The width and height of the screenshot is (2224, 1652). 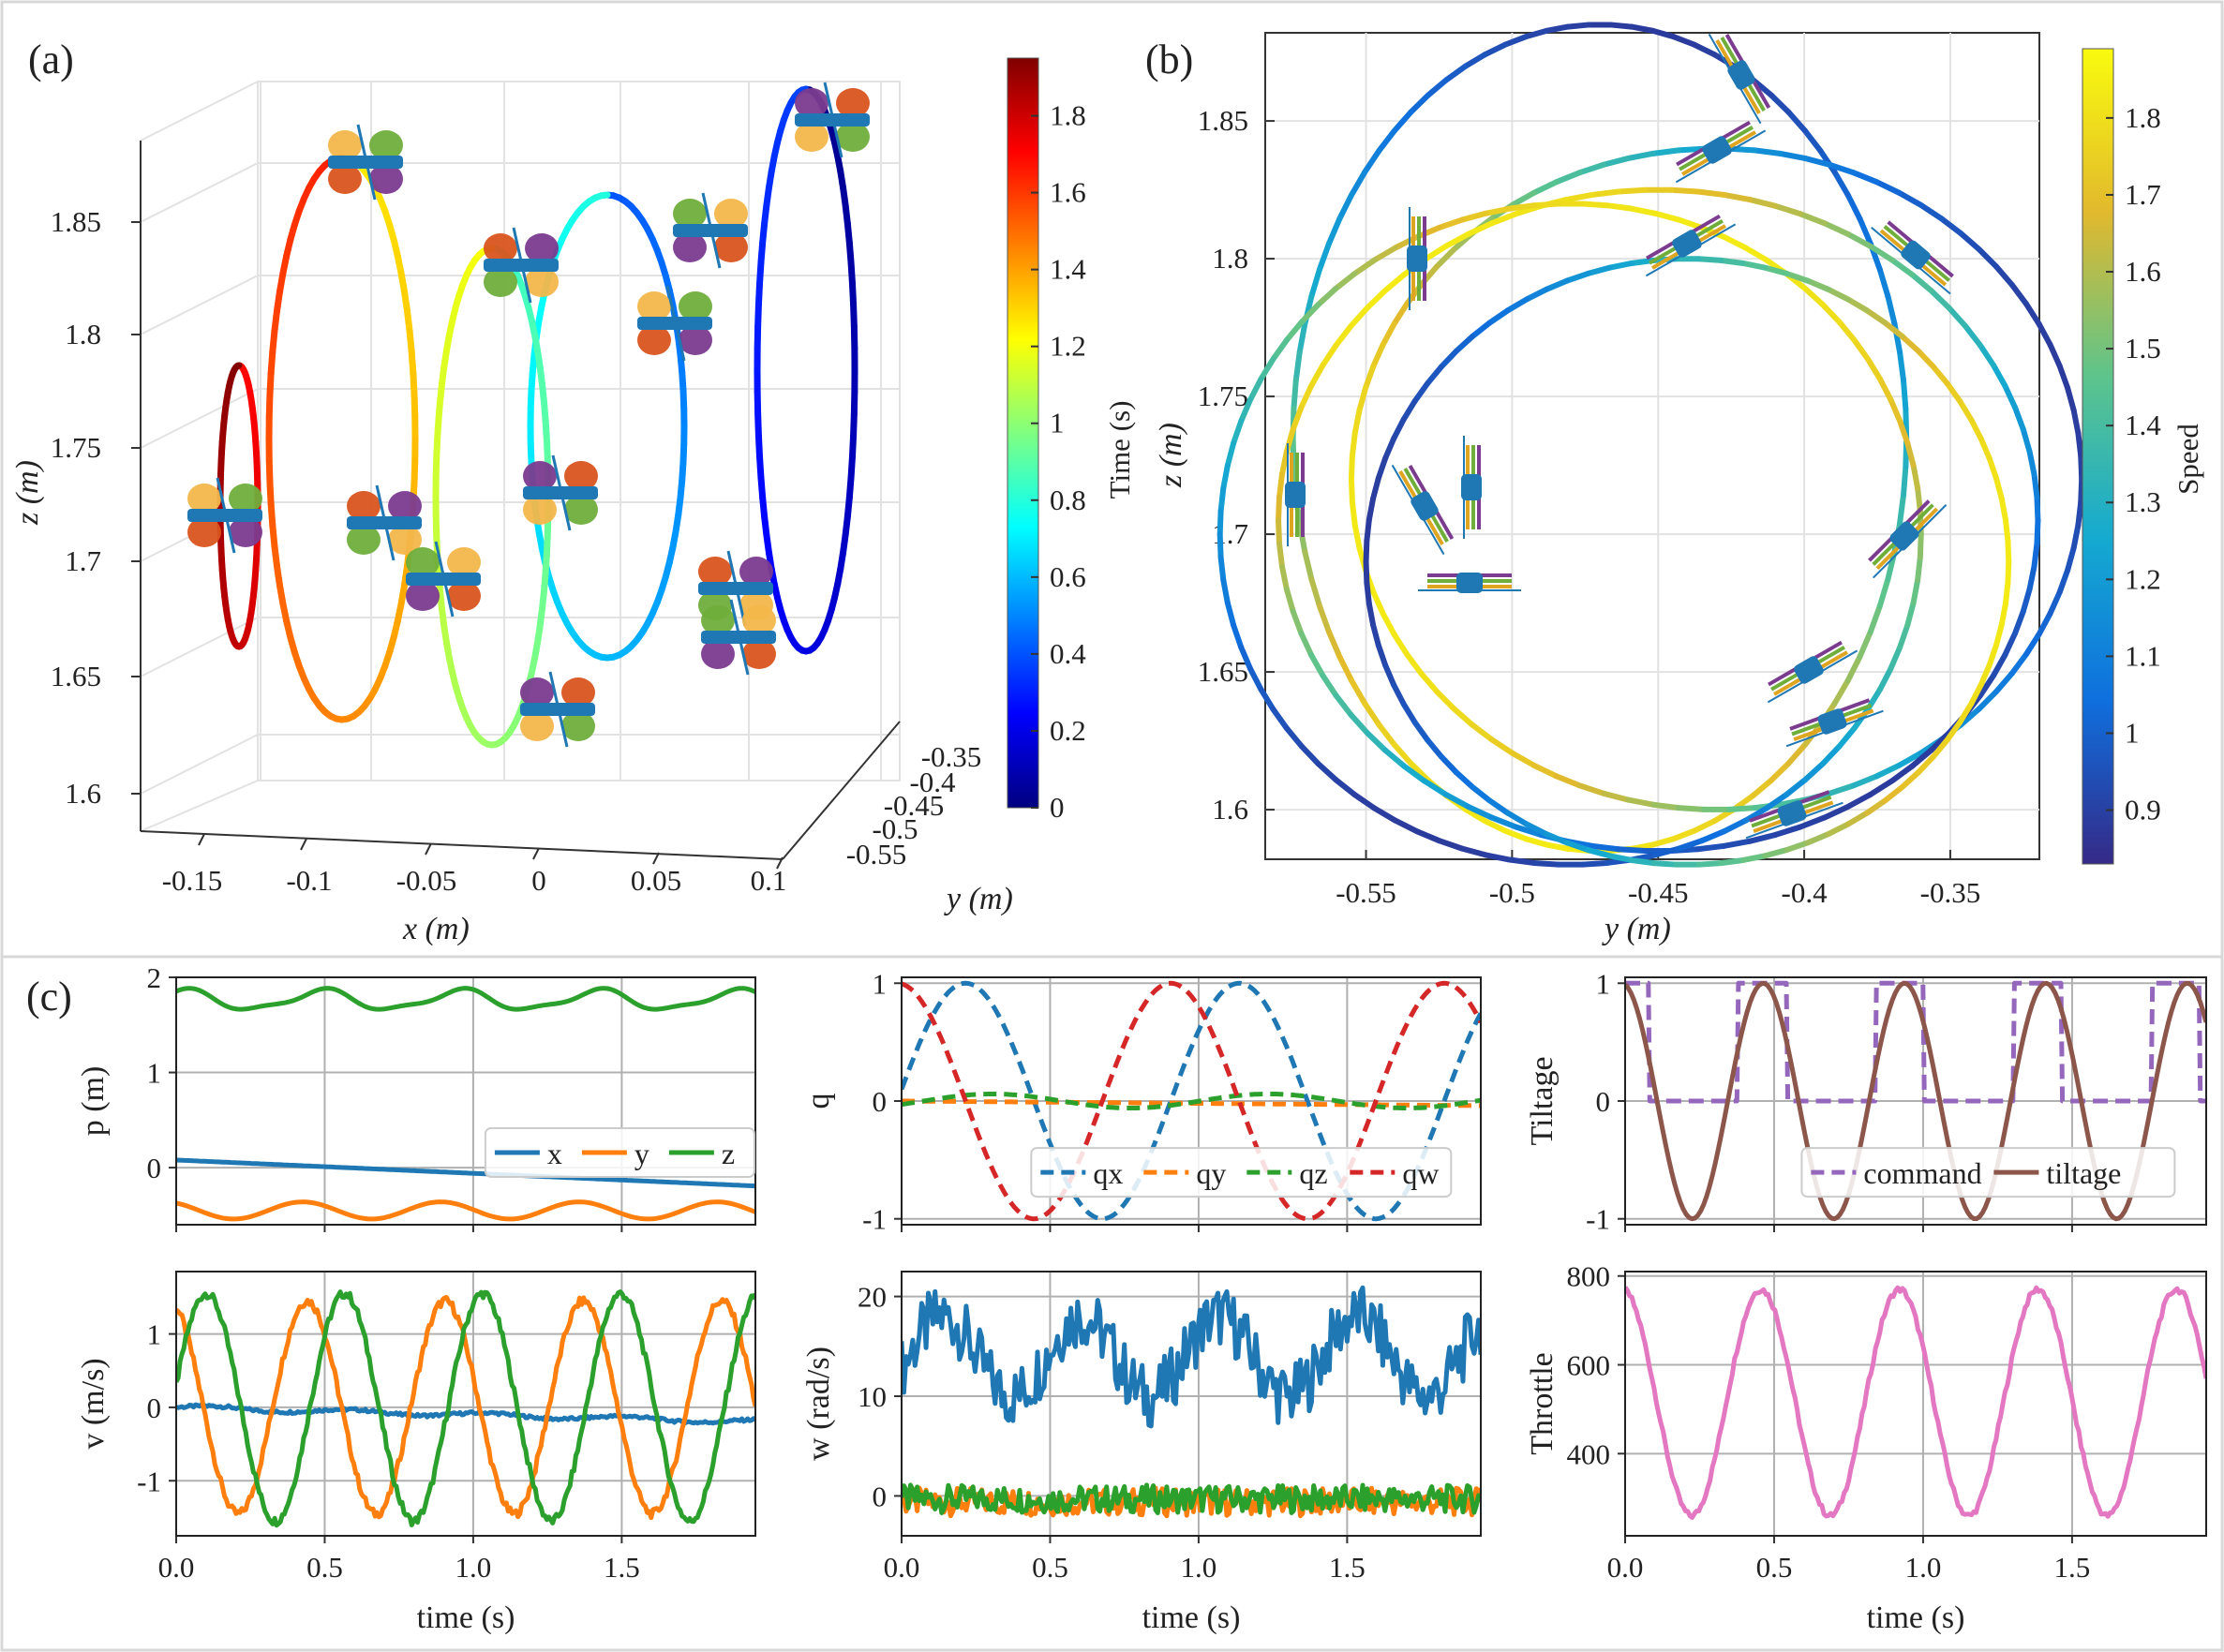 I want to click on panel-b-ytick-label: 1.8, so click(x=1230, y=258).